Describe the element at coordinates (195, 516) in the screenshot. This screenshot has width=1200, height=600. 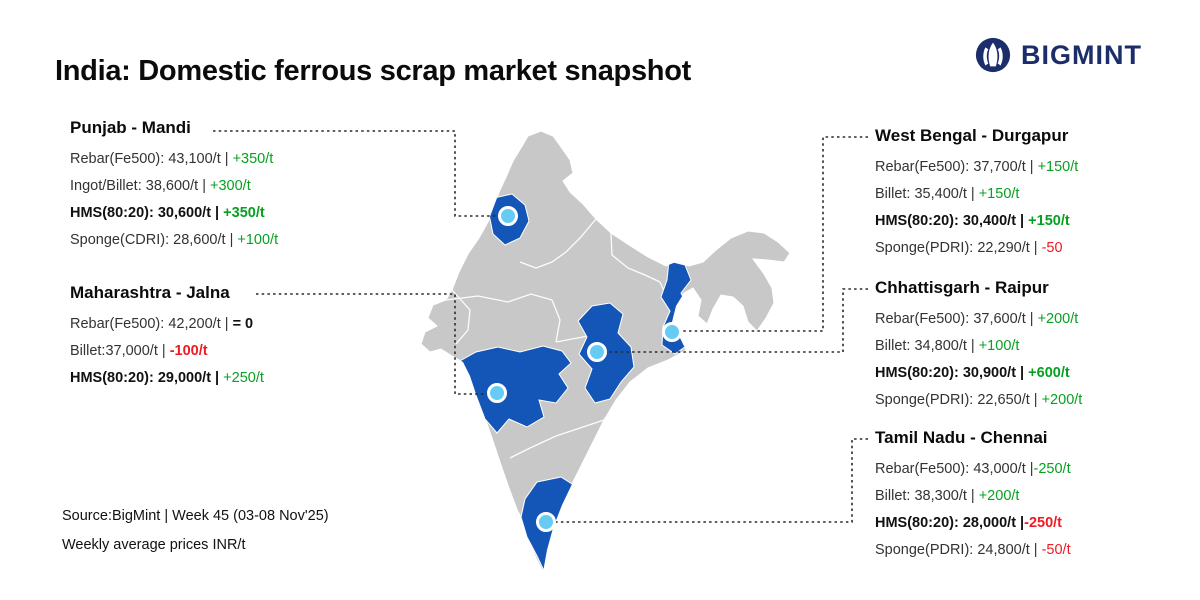
I see `source-line: Source:BigMint | Week 45 (03-08 Nov'25)` at that location.